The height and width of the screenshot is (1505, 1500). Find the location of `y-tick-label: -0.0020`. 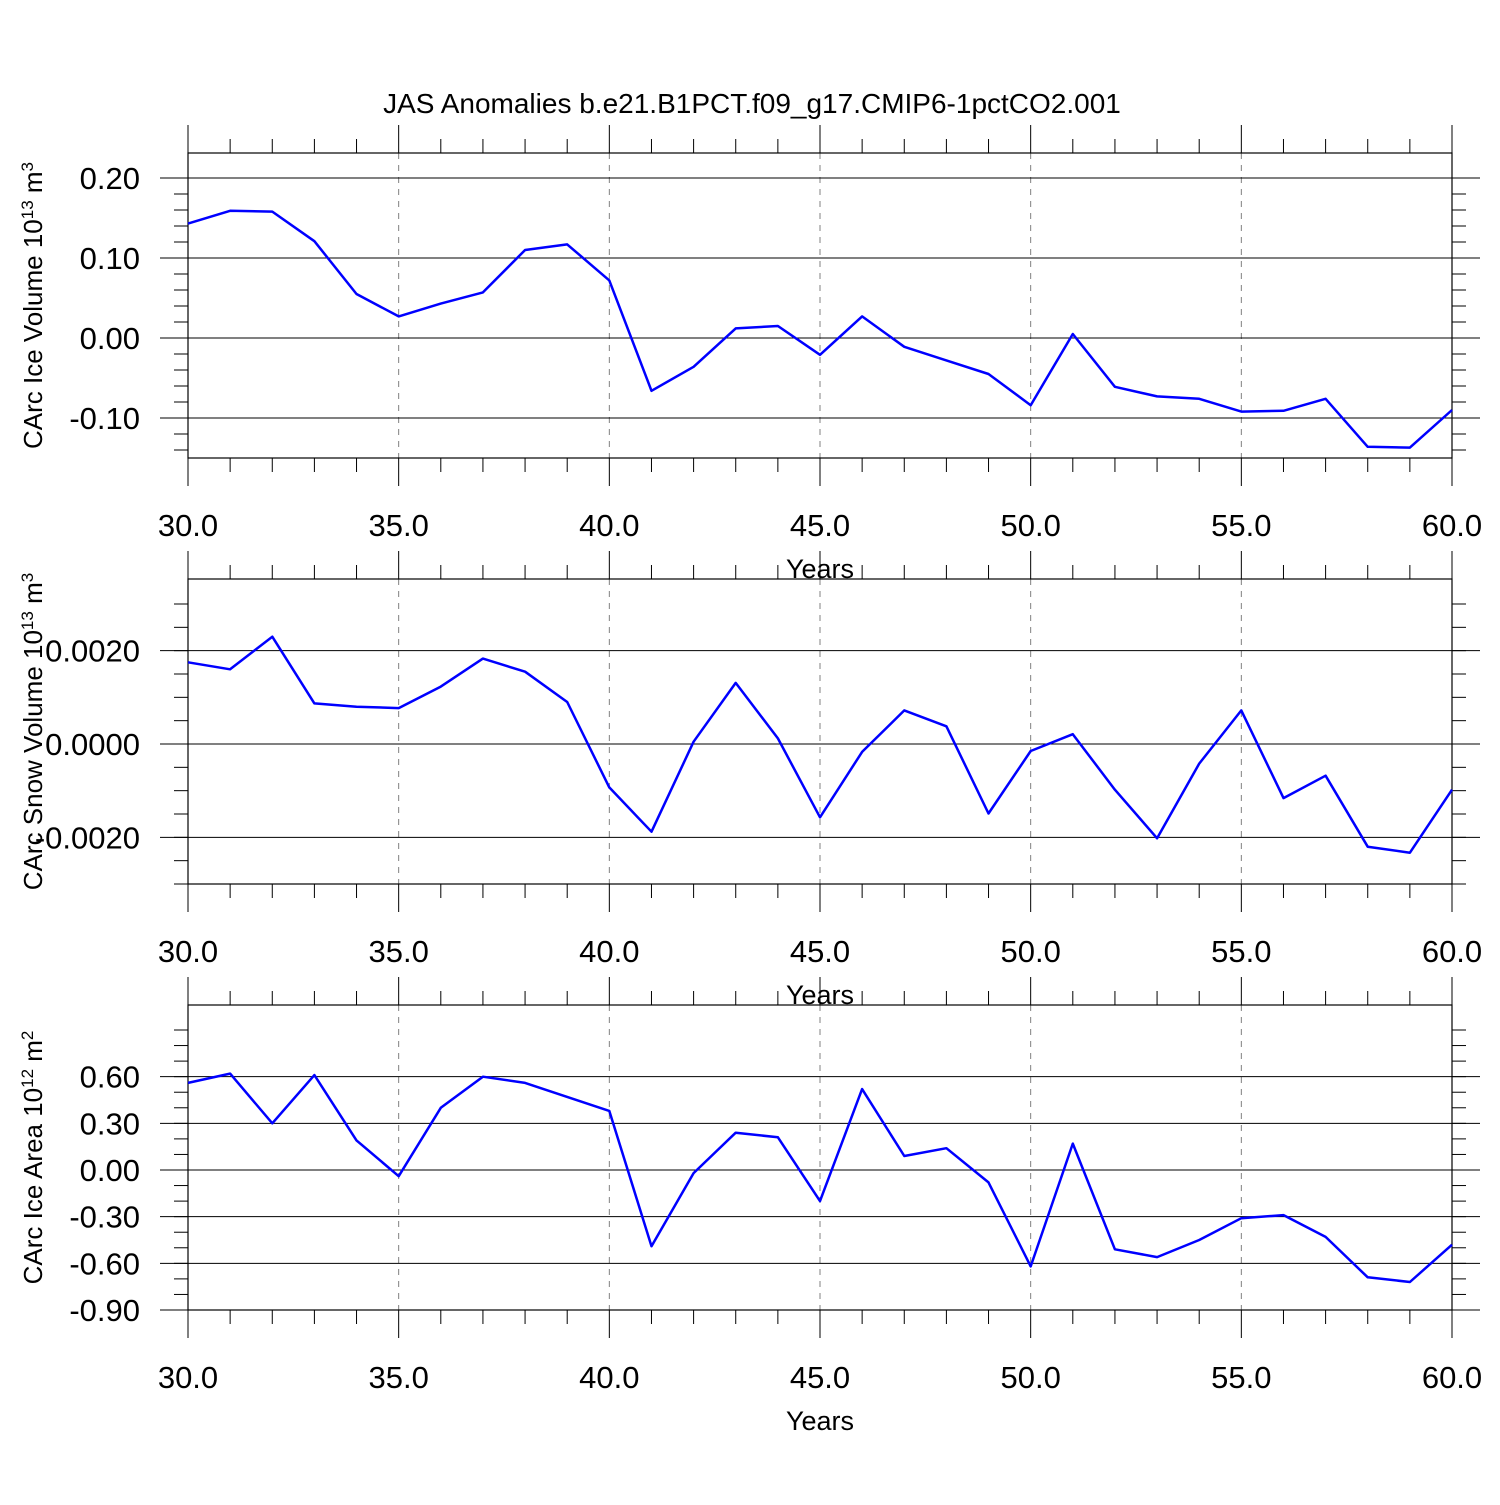

y-tick-label: -0.0020 is located at coordinates (87, 837).